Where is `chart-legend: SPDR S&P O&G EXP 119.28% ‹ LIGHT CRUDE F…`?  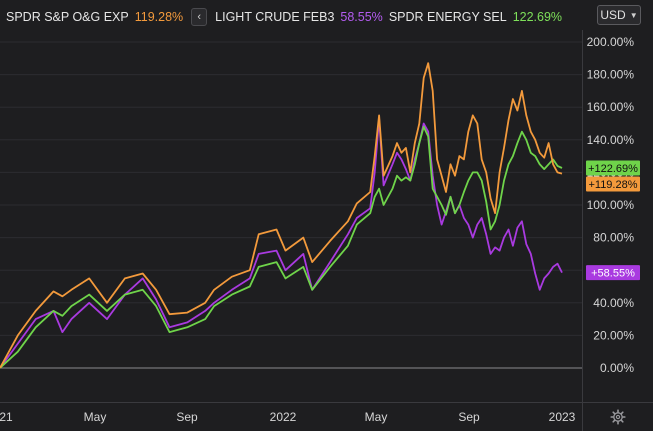
chart-legend: SPDR S&P O&G EXP 119.28% ‹ LIGHT CRUDE F… is located at coordinates (287, 17).